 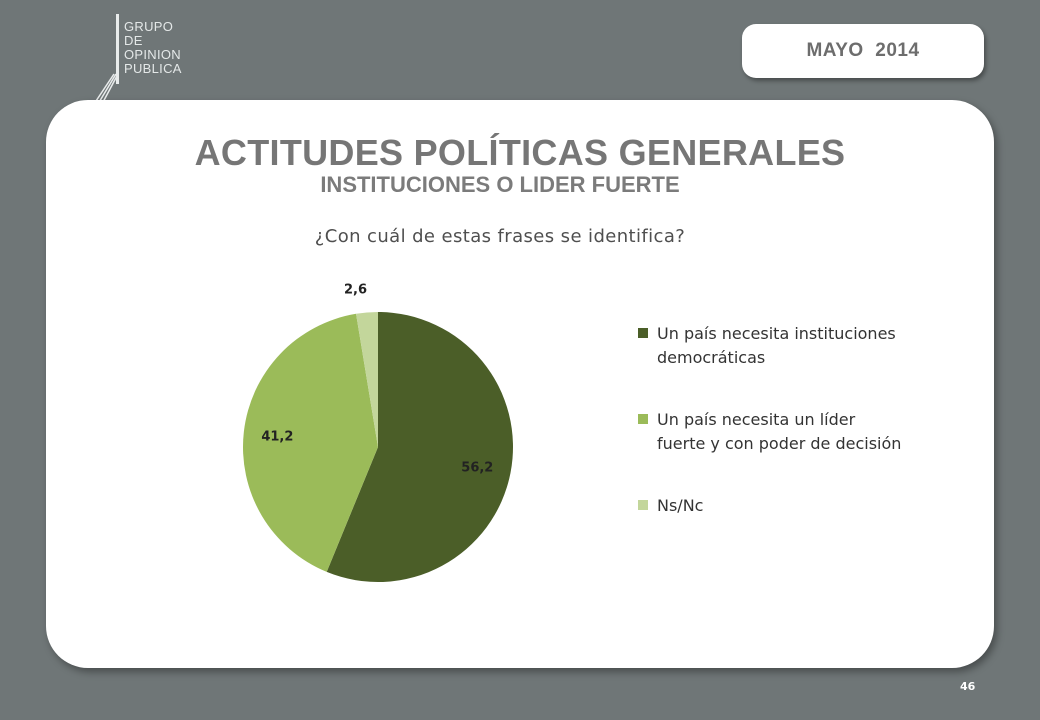 What do you see at coordinates (117, 49) in the screenshot?
I see `logo-bar` at bounding box center [117, 49].